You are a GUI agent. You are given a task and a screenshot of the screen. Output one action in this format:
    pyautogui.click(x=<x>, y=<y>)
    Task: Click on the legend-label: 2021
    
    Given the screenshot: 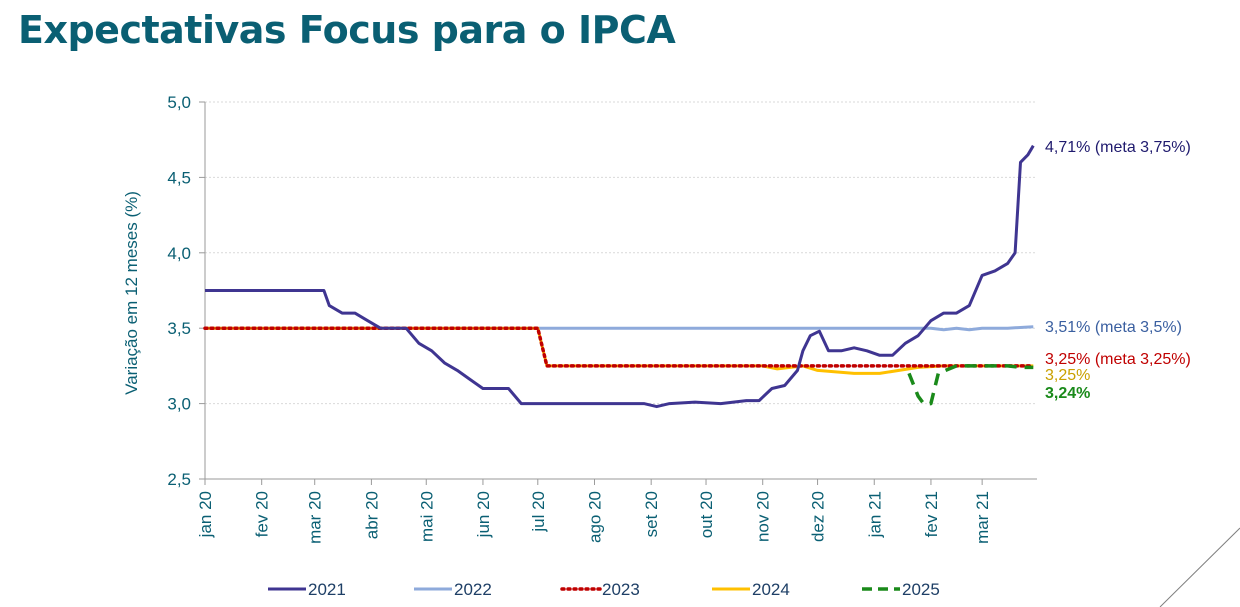 What is the action you would take?
    pyautogui.click(x=327, y=589)
    